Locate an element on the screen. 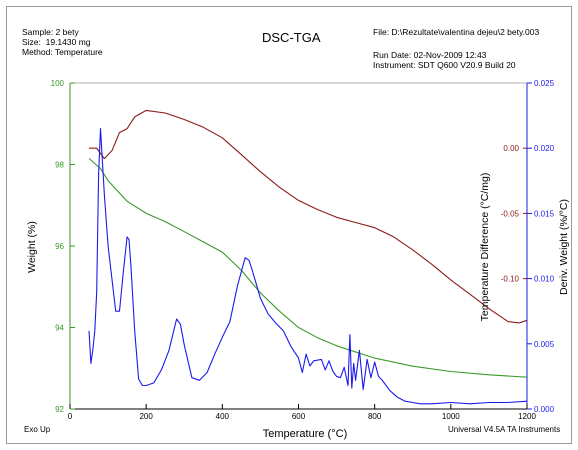 This screenshot has height=450, width=578. temp-diff-tick-label: -0.10 is located at coordinates (510, 279).